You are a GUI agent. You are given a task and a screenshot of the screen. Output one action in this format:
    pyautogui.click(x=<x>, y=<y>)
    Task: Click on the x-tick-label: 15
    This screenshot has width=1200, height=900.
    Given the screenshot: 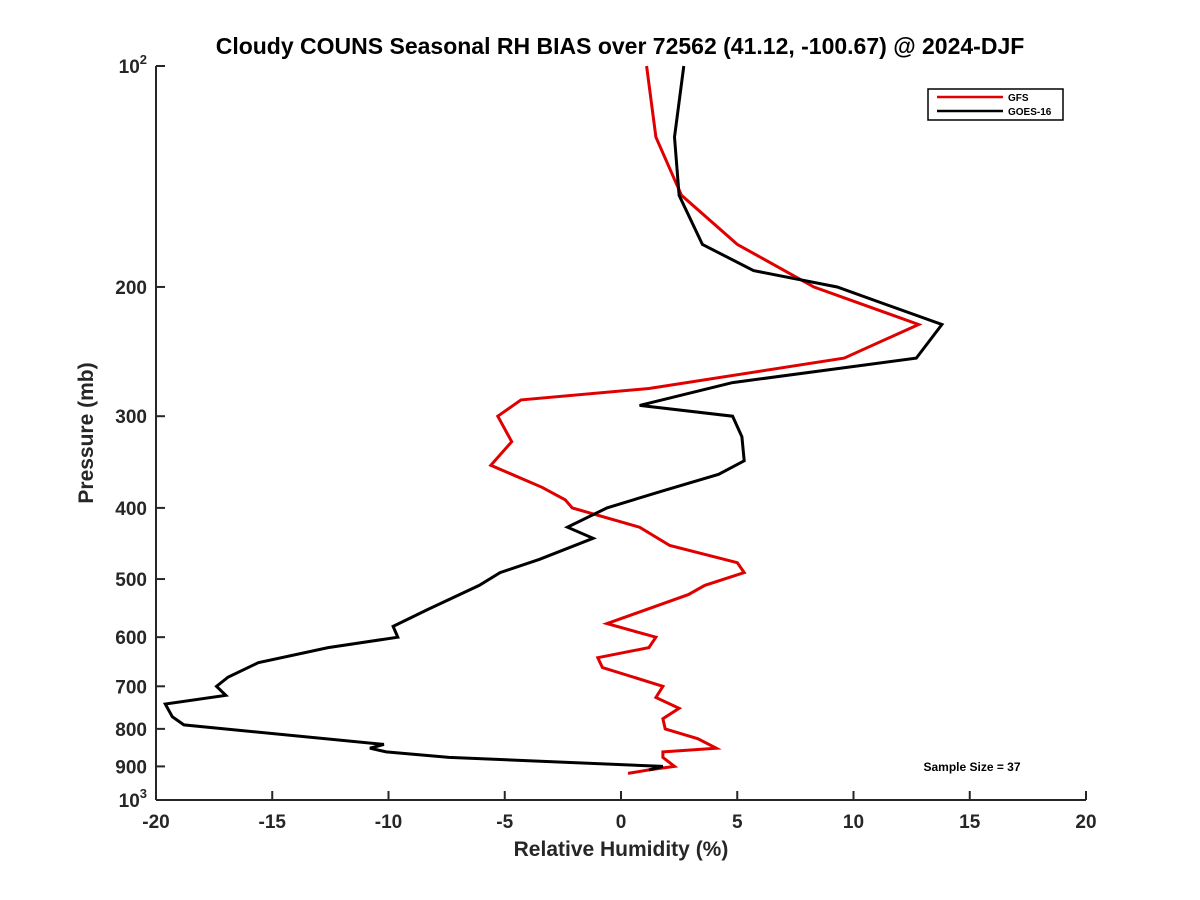 What is the action you would take?
    pyautogui.click(x=970, y=822)
    